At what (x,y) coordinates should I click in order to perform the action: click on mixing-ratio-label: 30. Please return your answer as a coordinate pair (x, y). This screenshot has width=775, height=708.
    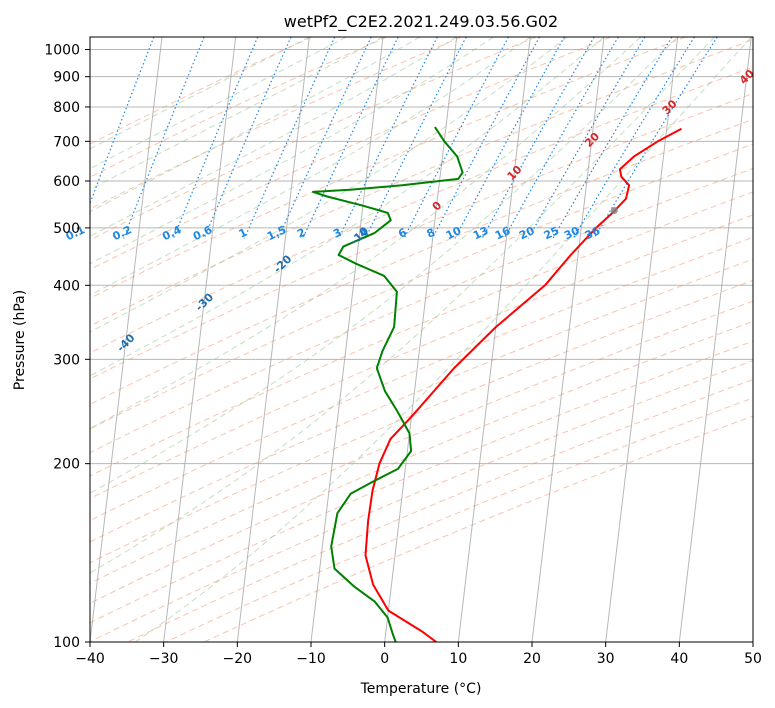
    Looking at the image, I should click on (572, 233).